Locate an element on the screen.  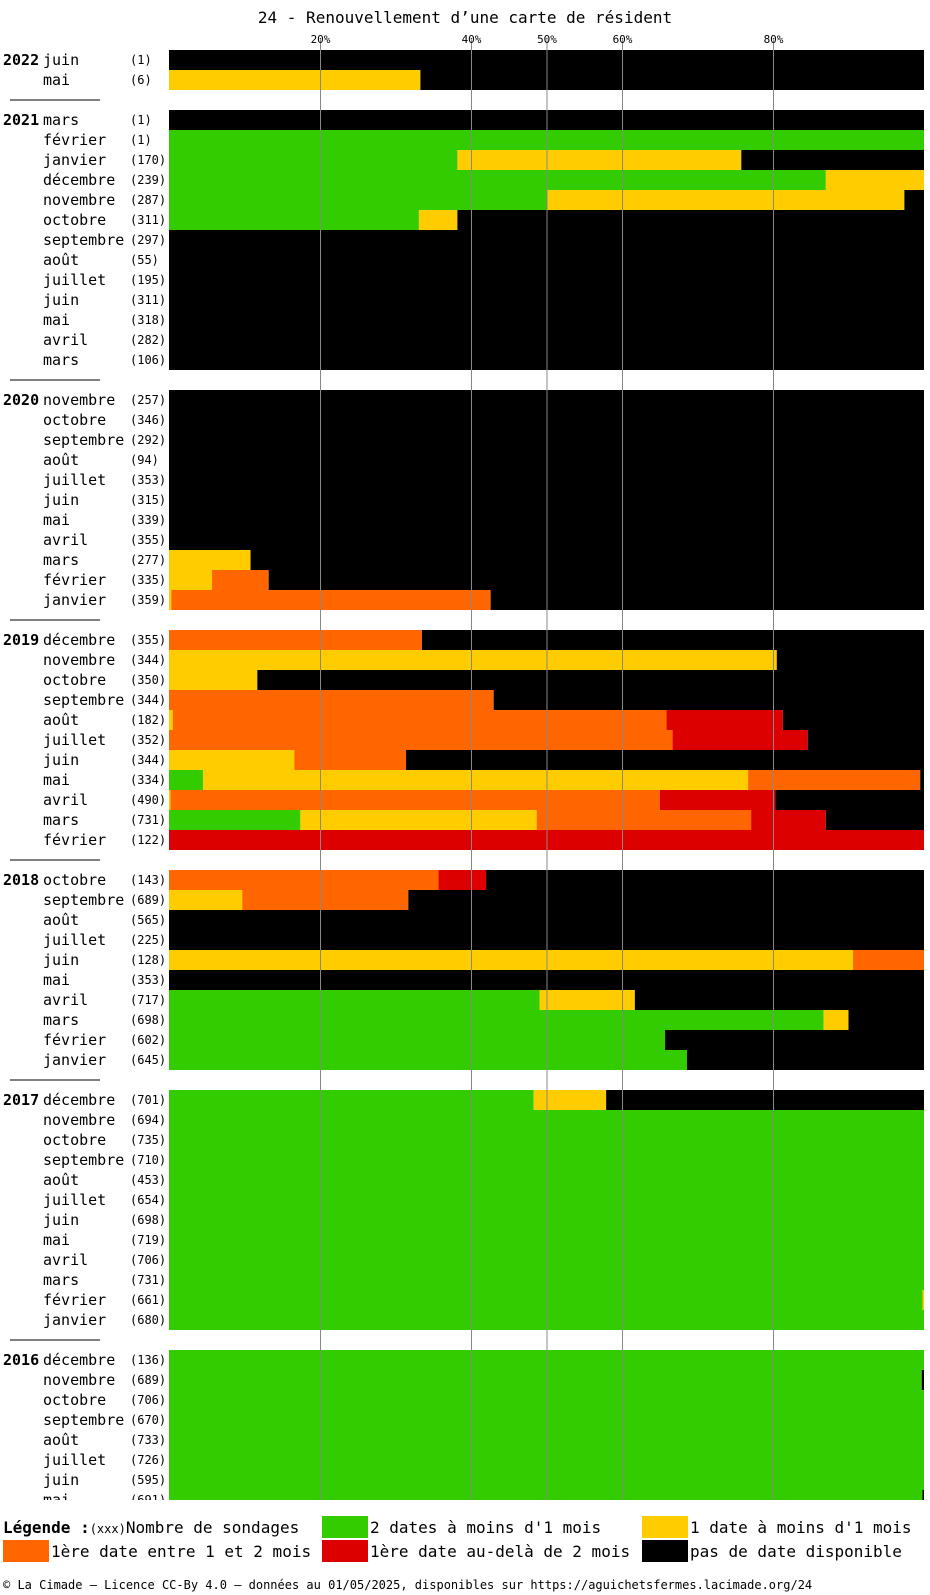
legend-heading: Légende :(xxx)Nombre de sondages is located at coordinates (151, 1527).